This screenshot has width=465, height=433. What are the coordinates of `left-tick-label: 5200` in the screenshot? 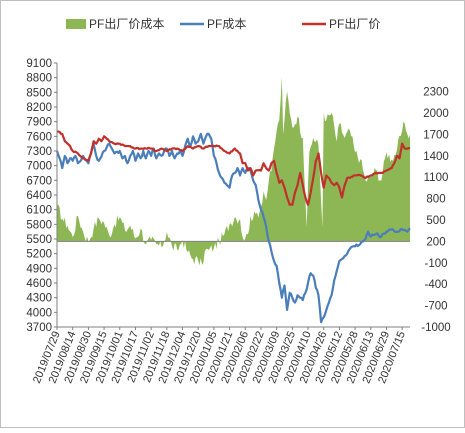 It's located at (39, 255).